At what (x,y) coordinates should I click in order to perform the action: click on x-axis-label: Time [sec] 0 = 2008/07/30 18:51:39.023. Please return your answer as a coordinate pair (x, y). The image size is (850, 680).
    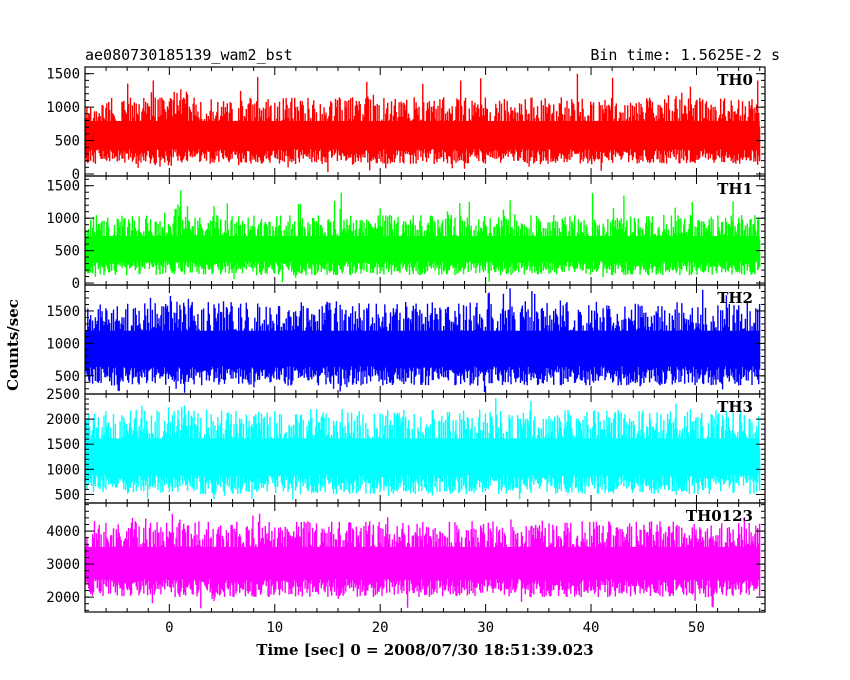
    Looking at the image, I should click on (424, 650).